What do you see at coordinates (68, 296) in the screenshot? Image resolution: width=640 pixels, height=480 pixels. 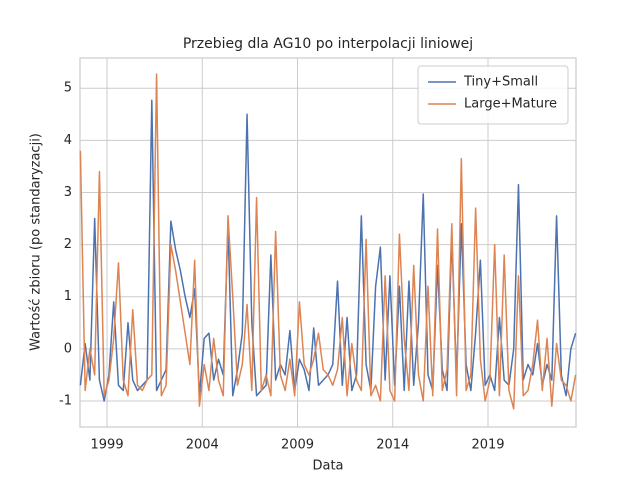 I see `y-tick-label: 1` at bounding box center [68, 296].